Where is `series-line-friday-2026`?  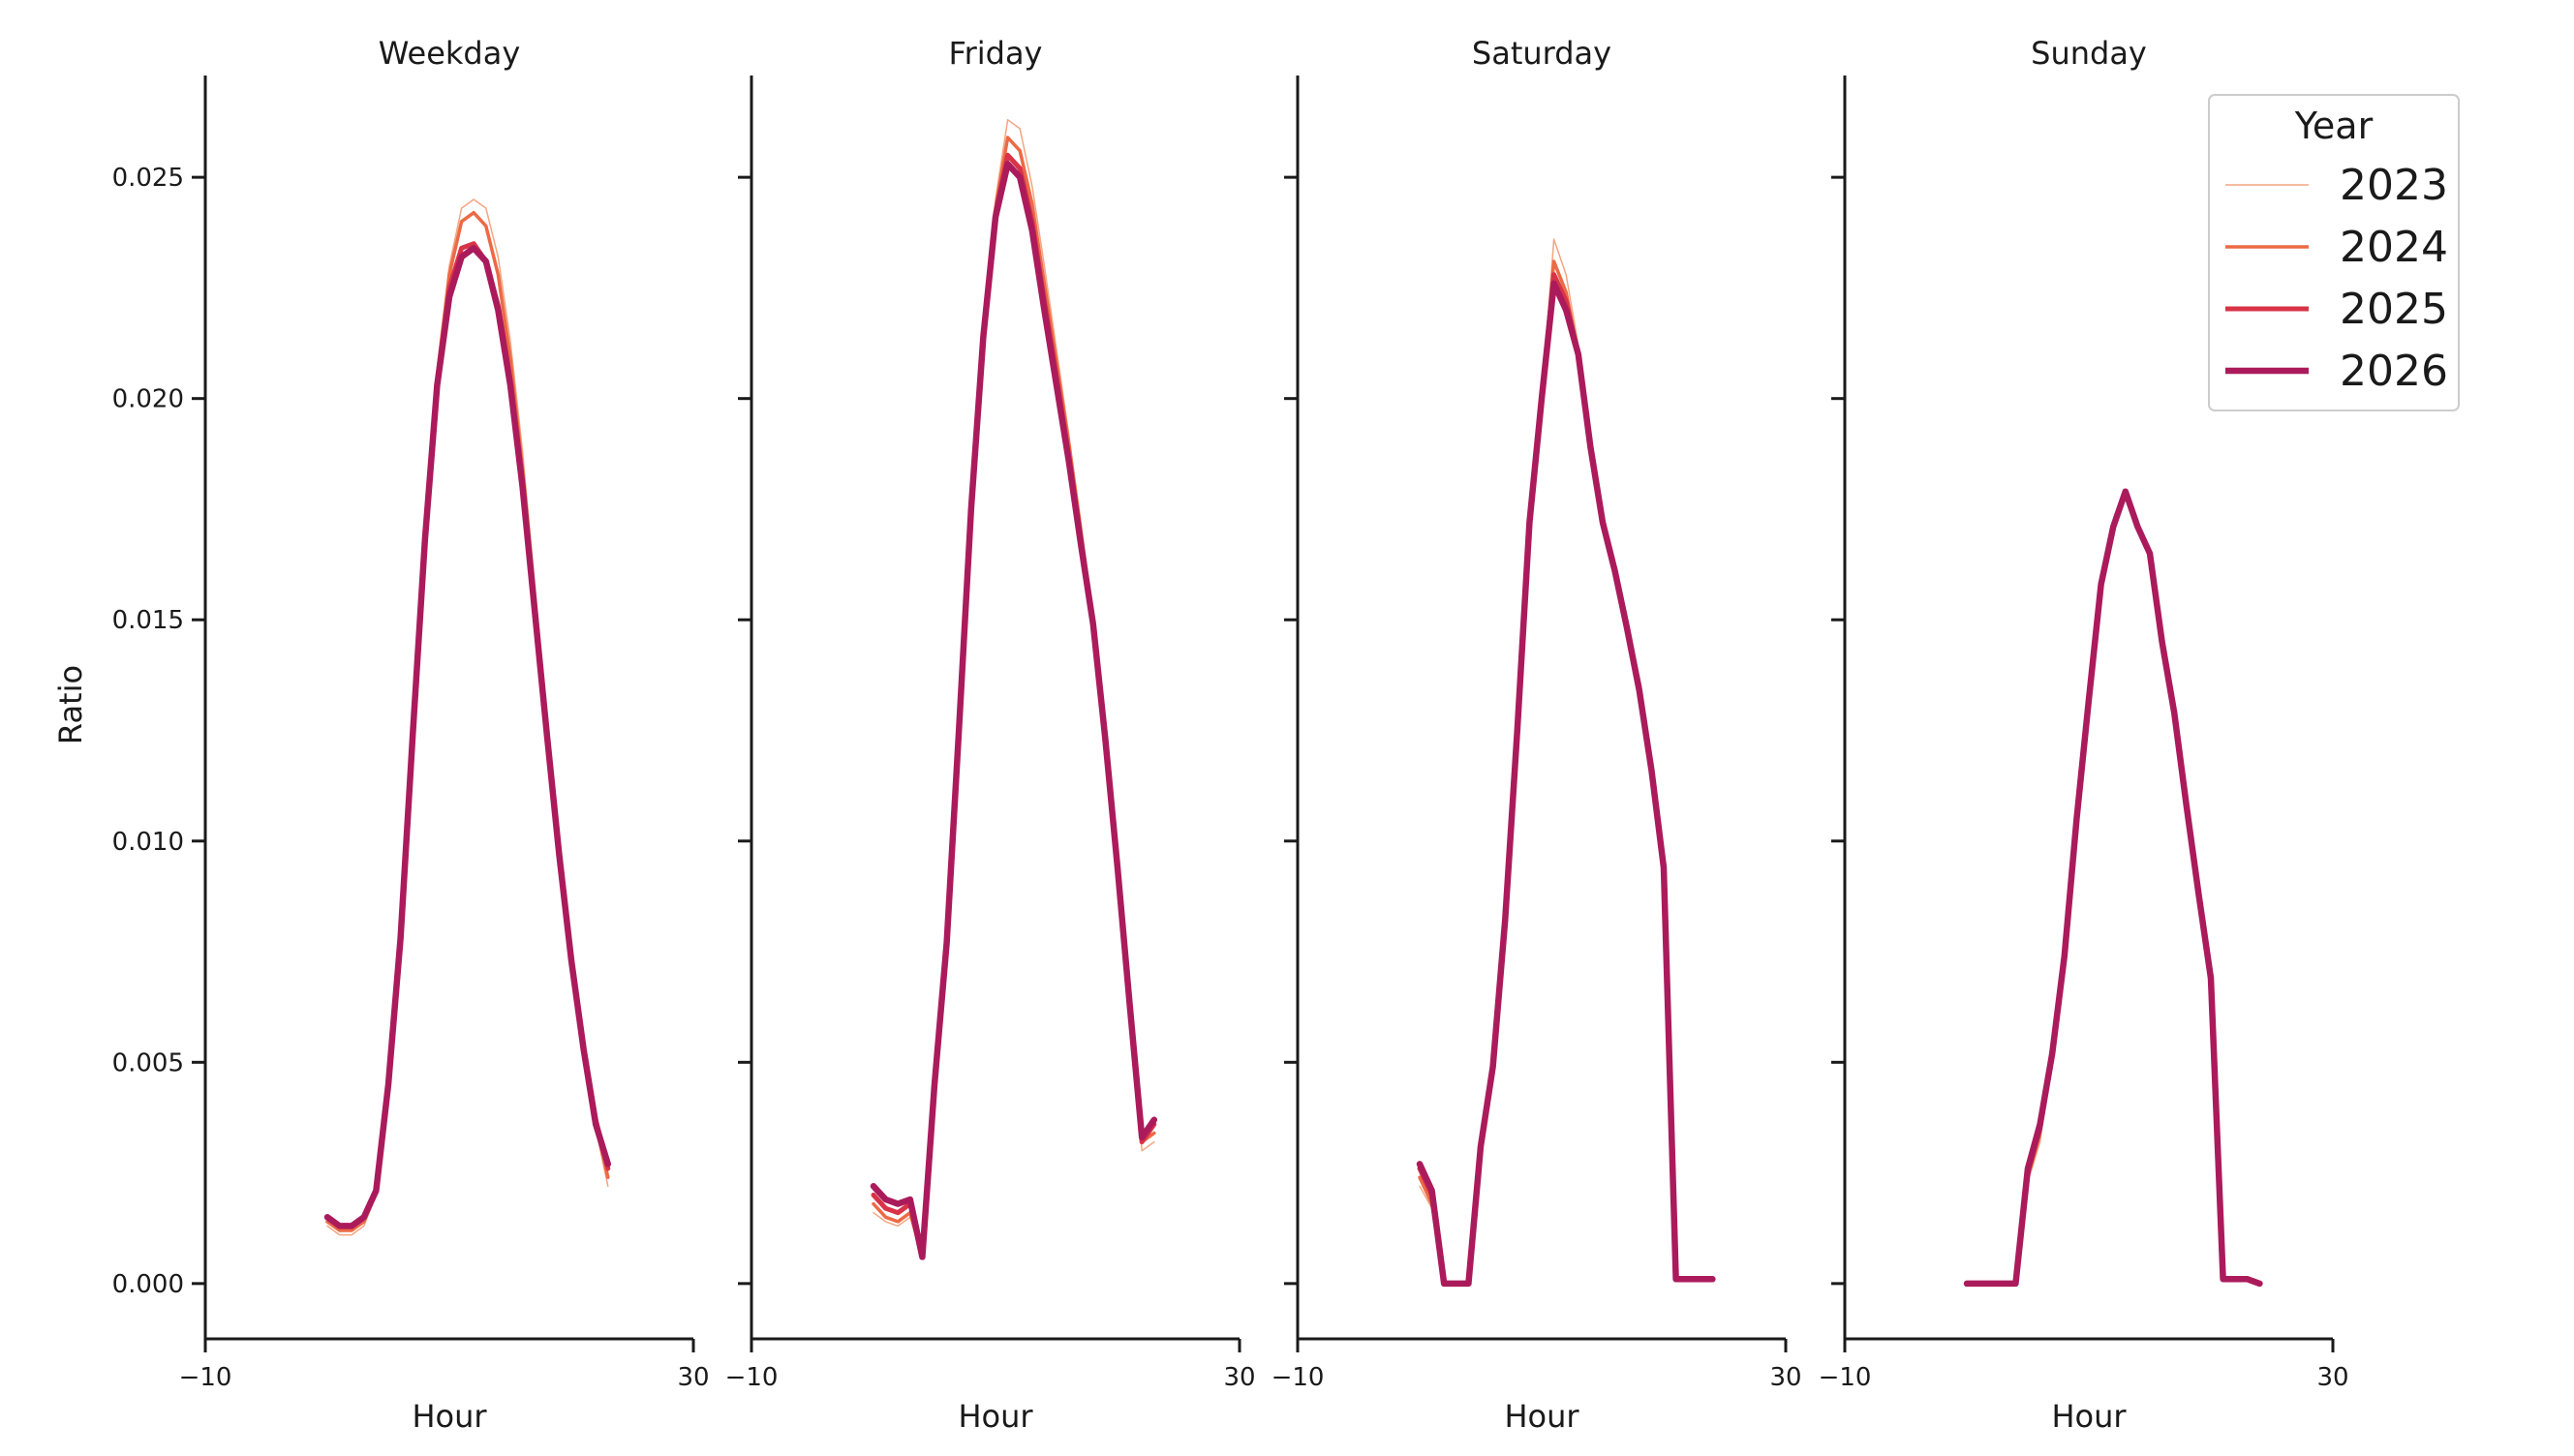 series-line-friday-2026 is located at coordinates (1014, 711).